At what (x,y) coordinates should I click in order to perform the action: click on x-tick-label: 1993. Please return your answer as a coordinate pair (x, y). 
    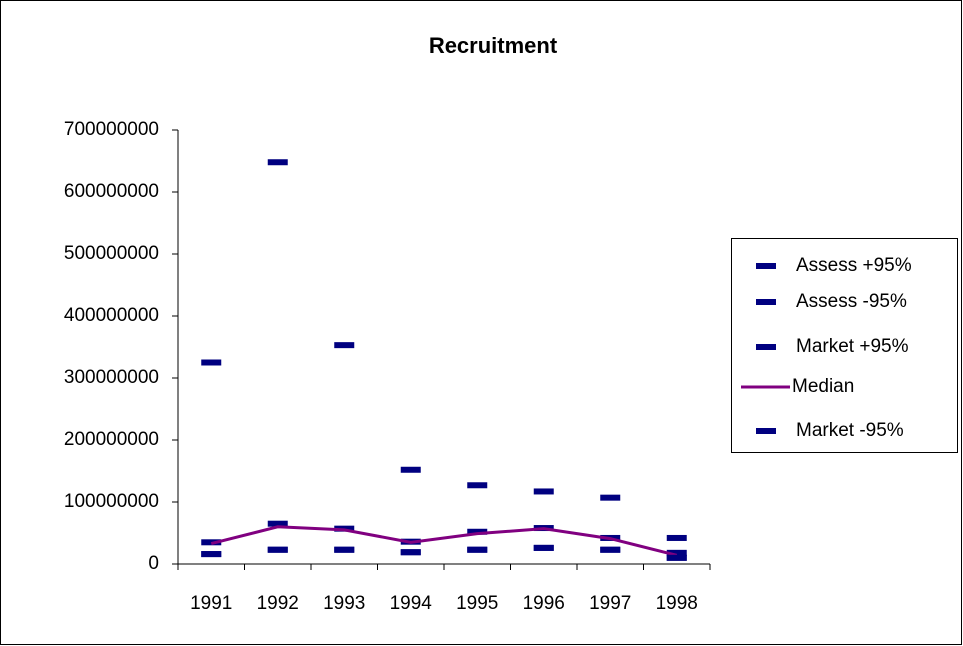
    Looking at the image, I should click on (344, 603).